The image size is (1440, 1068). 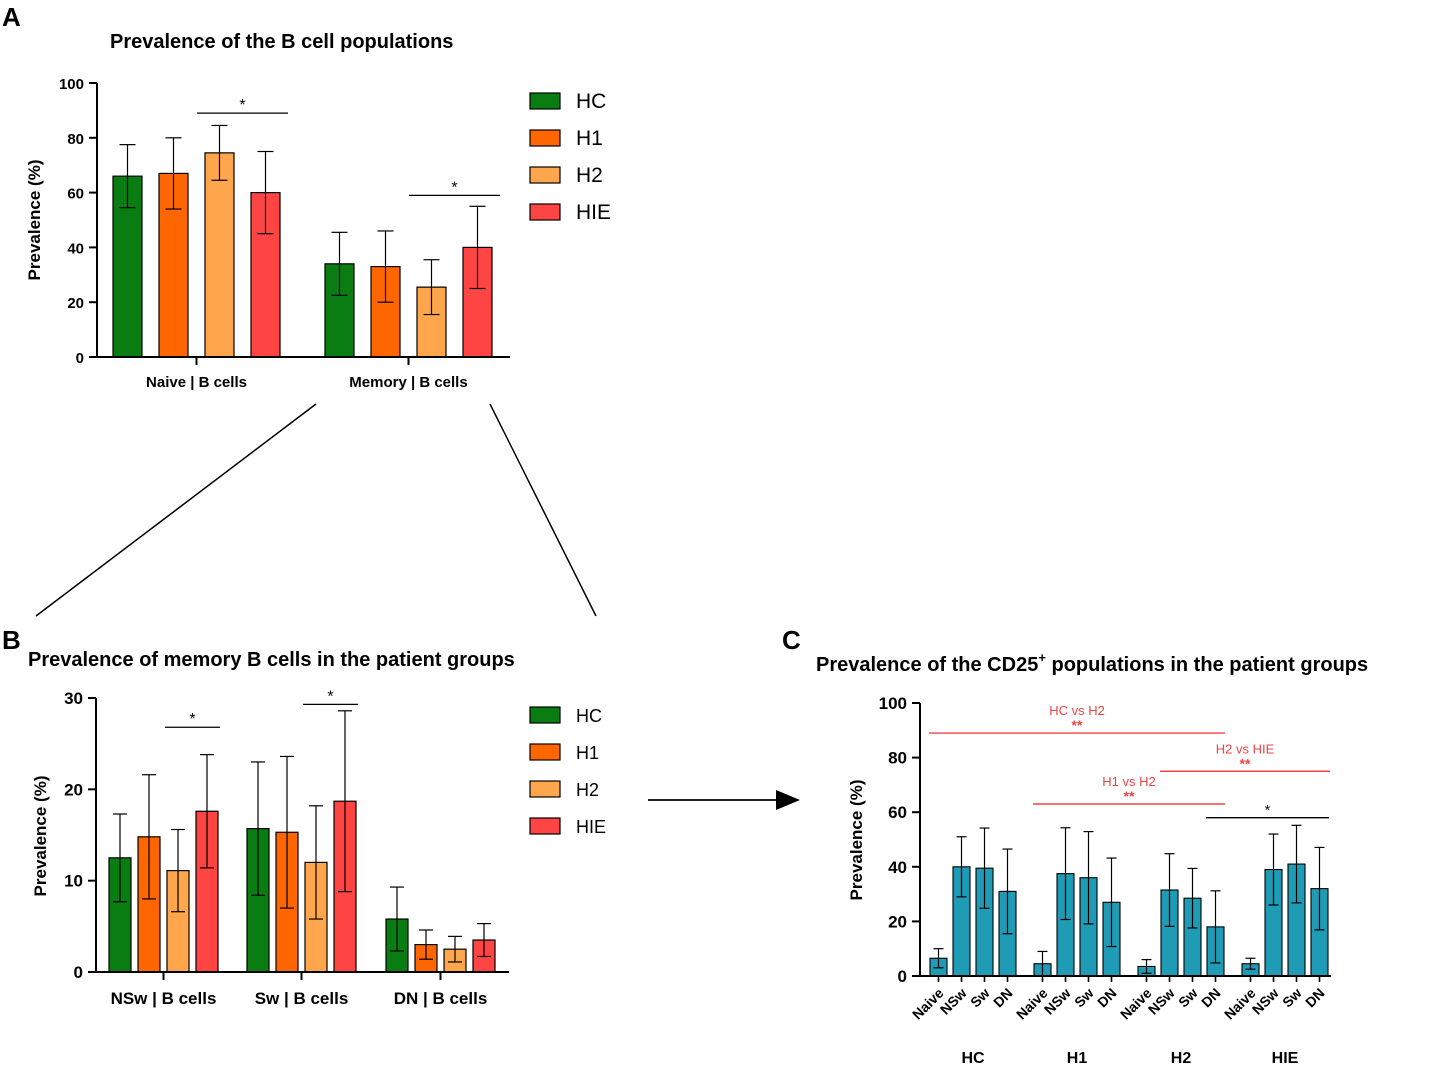 I want to click on significance-comparison-label: HC vs H2, so click(x=1077, y=710).